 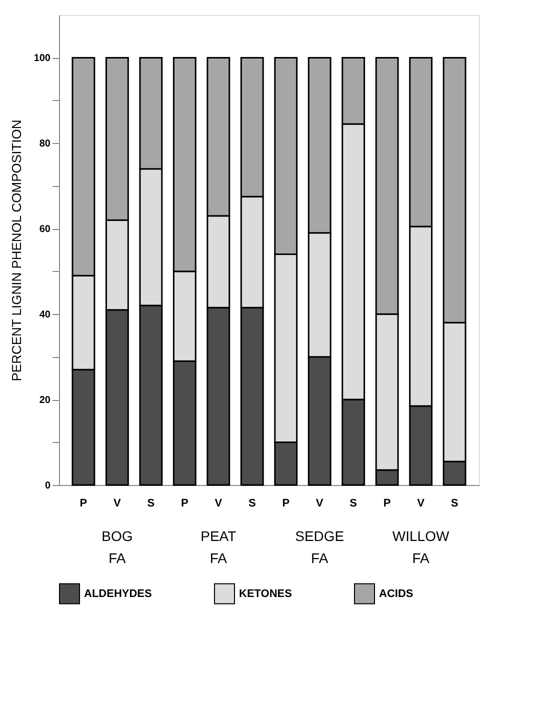 What do you see at coordinates (16, 251) in the screenshot?
I see `y-axis-title: PERCENT LIGNIN PHENOL COMPOSITION` at bounding box center [16, 251].